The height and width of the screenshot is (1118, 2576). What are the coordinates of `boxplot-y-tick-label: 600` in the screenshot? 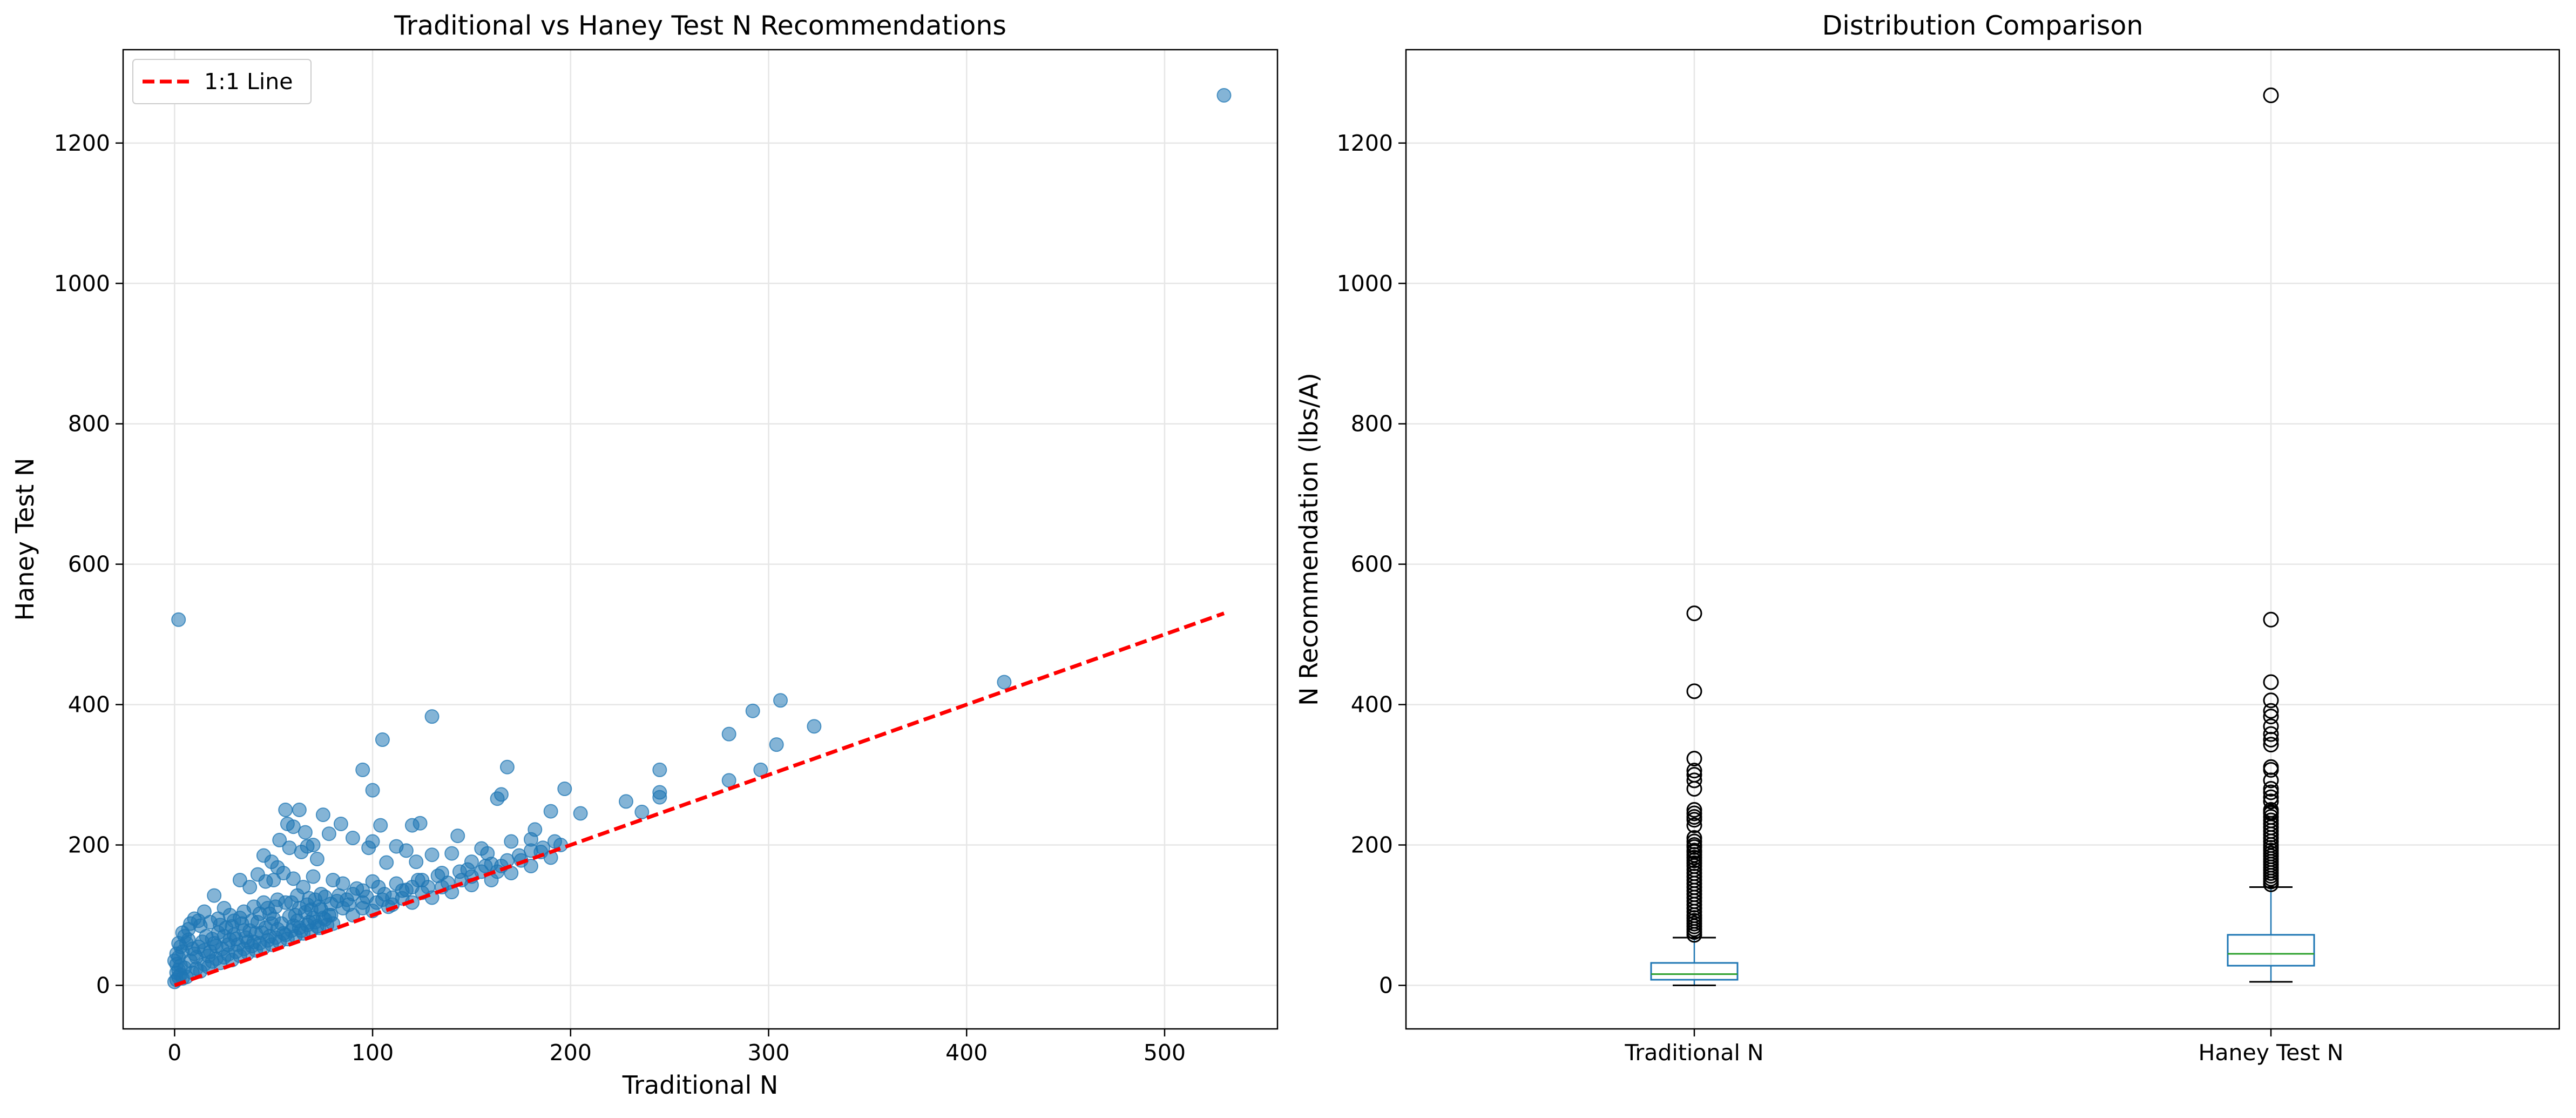 It's located at (1372, 564).